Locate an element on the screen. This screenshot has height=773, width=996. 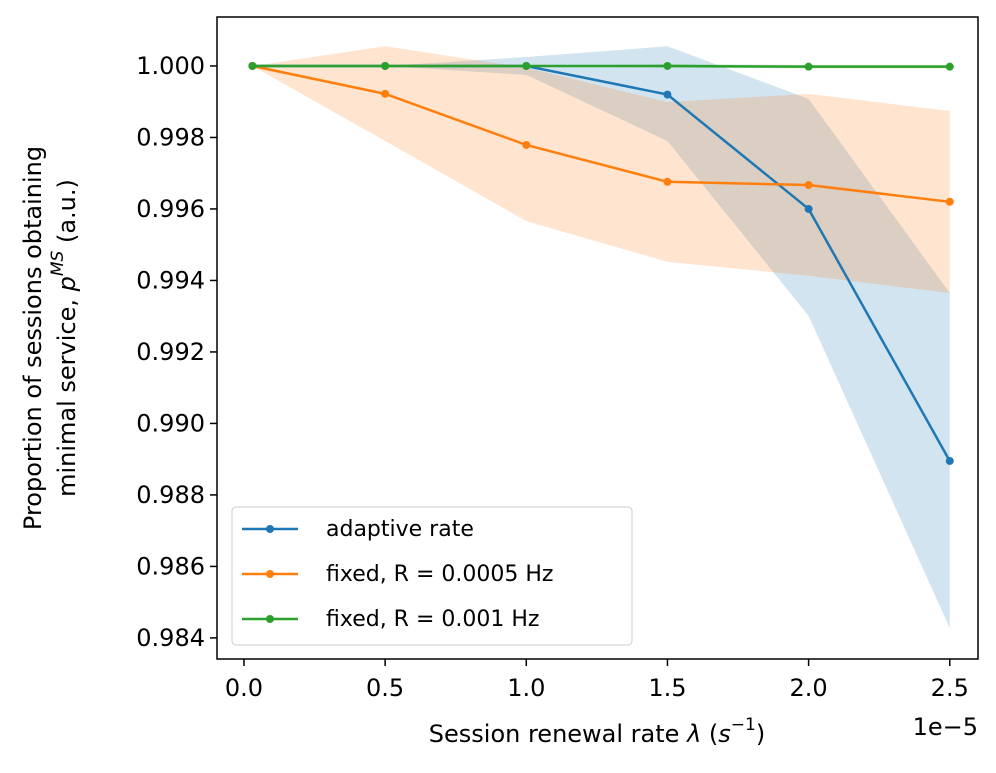
y-tick-label: 0.996 is located at coordinates (170, 209).